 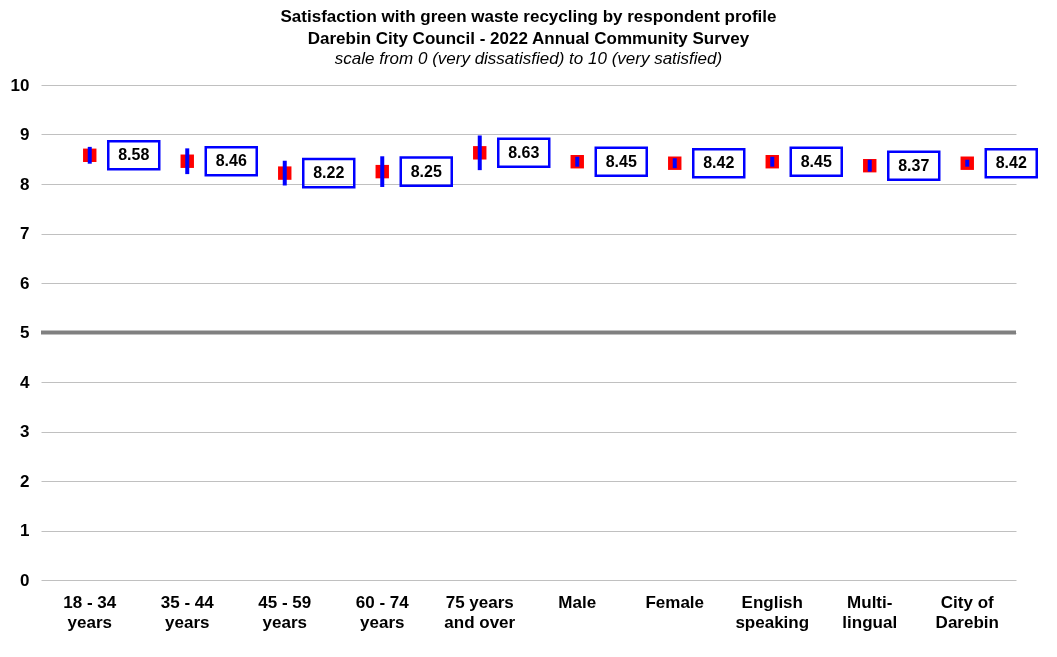 I want to click on data-label: 8.22, so click(x=329, y=173).